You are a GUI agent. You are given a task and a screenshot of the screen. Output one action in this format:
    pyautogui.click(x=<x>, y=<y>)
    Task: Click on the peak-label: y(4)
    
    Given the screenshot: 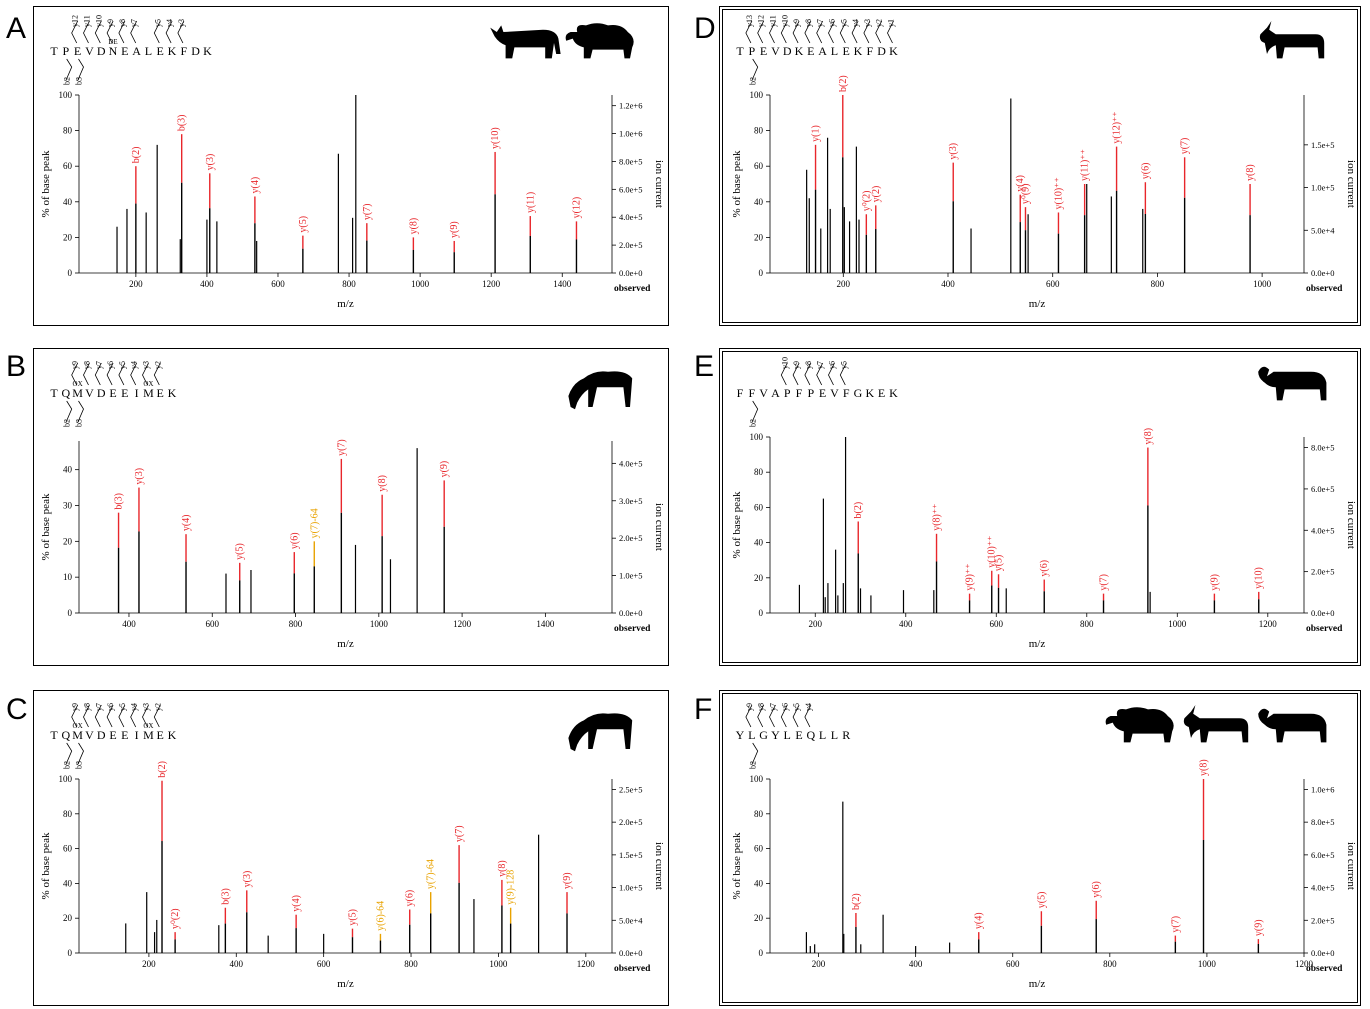 What is the action you would take?
    pyautogui.click(x=1020, y=183)
    